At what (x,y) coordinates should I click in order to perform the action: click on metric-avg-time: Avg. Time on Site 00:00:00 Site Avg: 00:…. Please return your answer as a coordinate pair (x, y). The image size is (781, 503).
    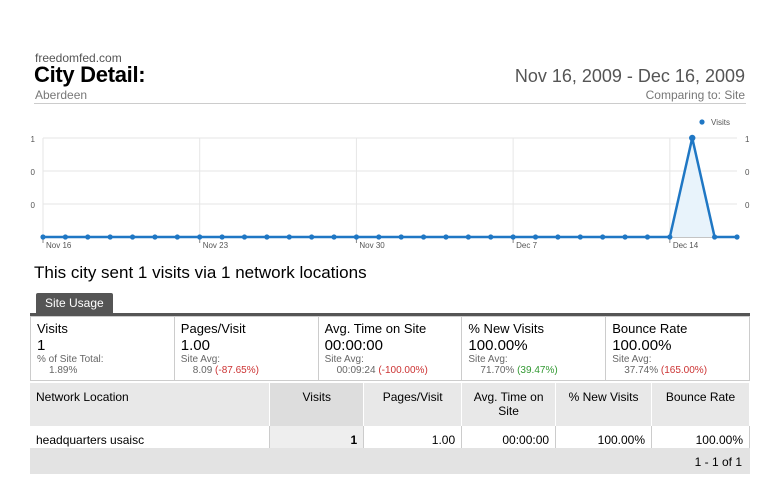
    Looking at the image, I should click on (391, 348).